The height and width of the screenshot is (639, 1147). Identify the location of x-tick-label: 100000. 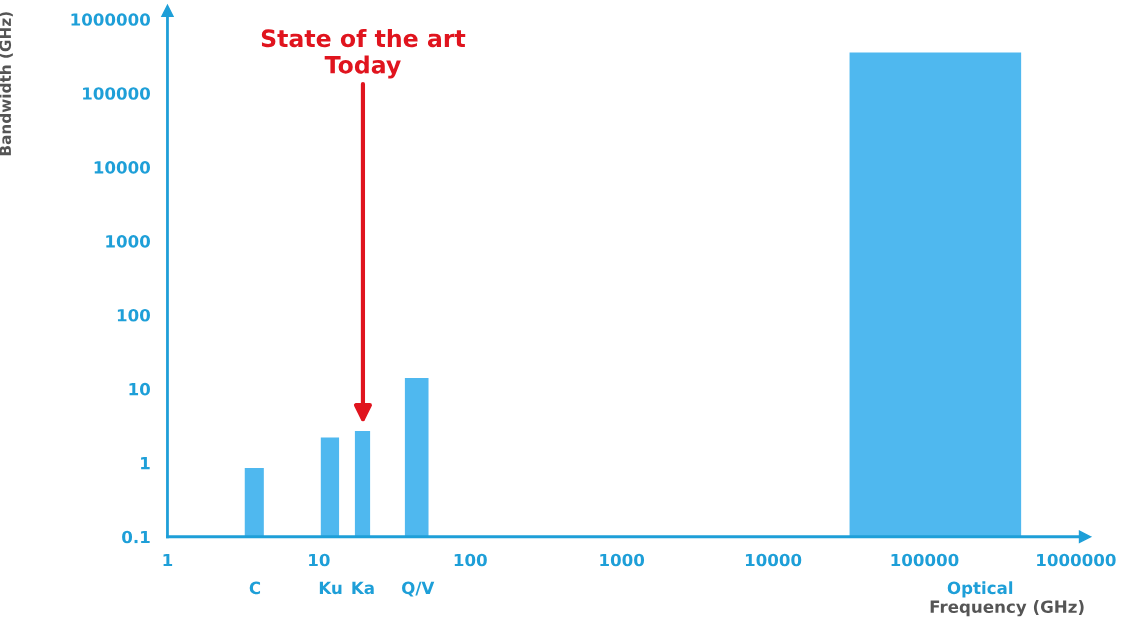
(925, 560).